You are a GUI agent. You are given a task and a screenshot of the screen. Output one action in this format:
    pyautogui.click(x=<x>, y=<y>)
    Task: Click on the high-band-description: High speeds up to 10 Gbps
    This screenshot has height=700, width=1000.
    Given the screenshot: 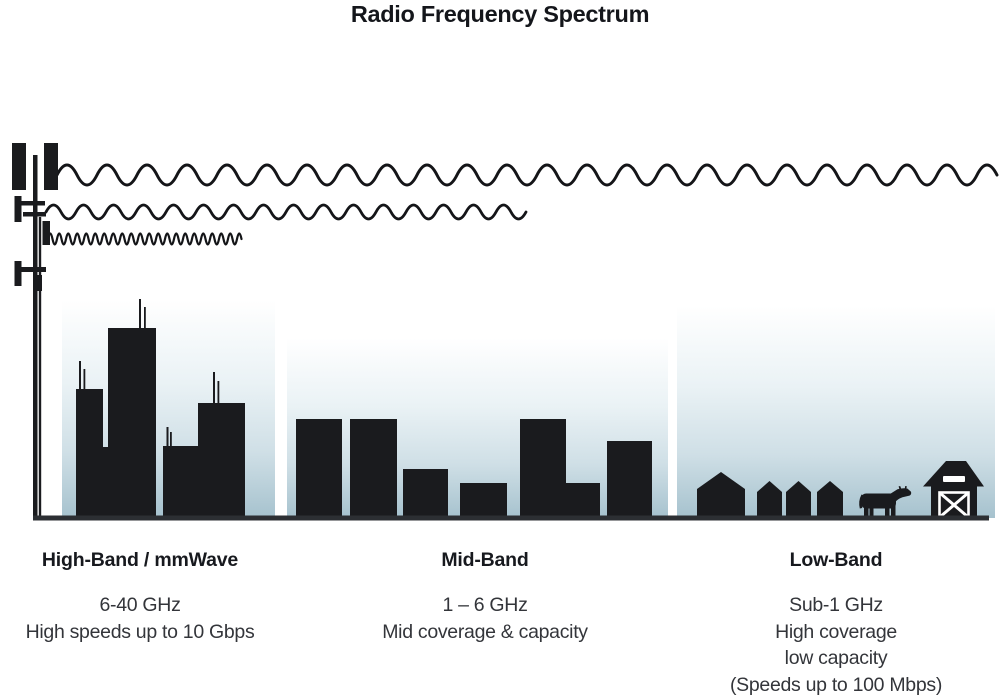 What is the action you would take?
    pyautogui.click(x=140, y=631)
    